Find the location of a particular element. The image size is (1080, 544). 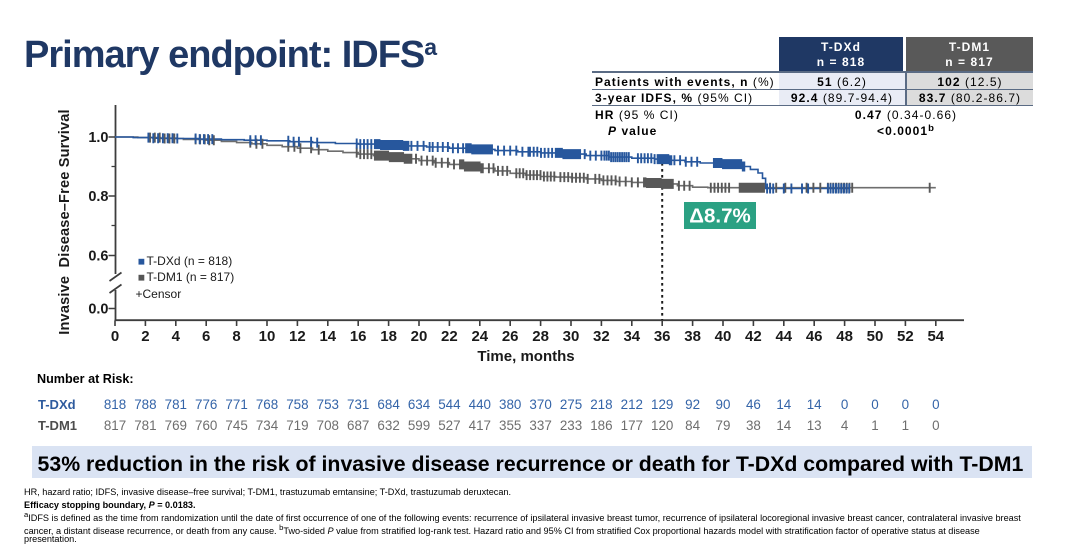

svg-text: 6 is located at coordinates (206, 336).